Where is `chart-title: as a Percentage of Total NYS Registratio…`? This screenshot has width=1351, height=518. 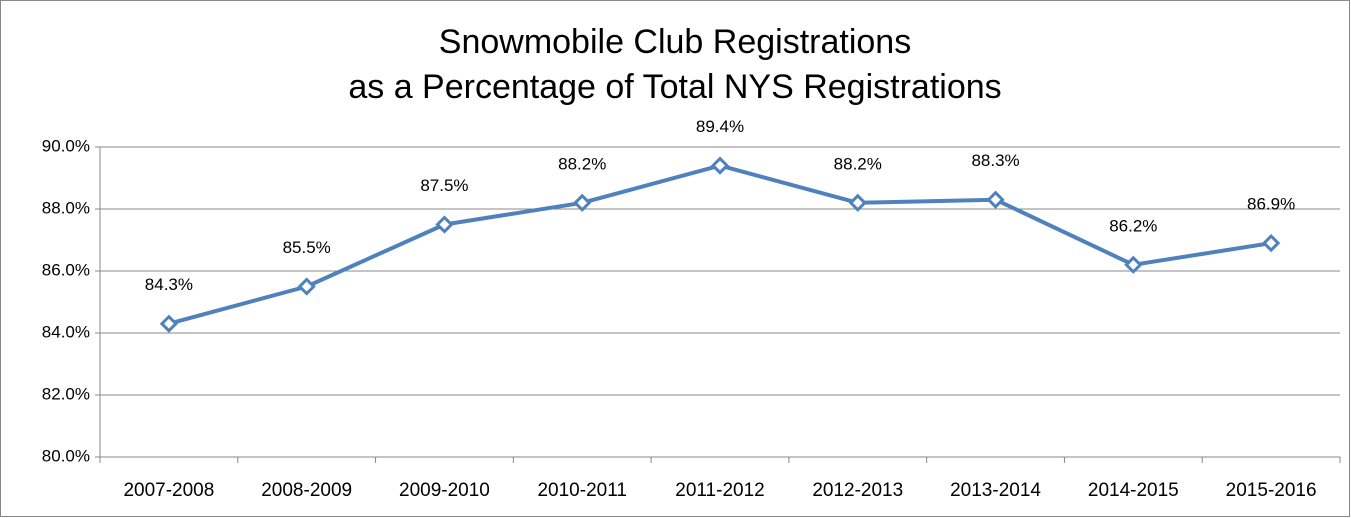
chart-title: as a Percentage of Total NYS Registratio… is located at coordinates (674, 87).